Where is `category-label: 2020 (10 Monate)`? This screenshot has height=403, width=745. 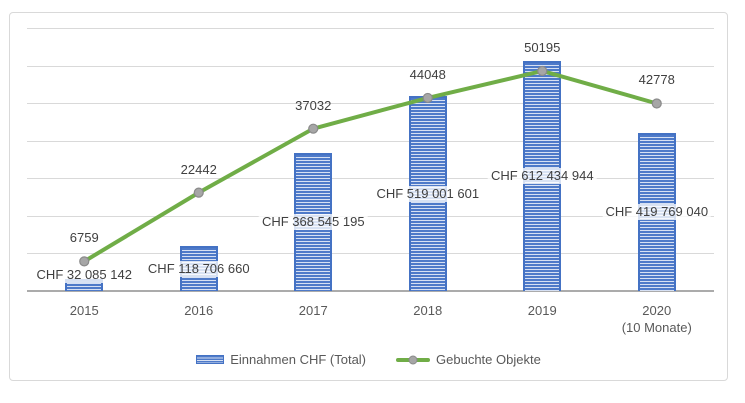
category-label: 2020 (10 Monate) is located at coordinates (657, 319).